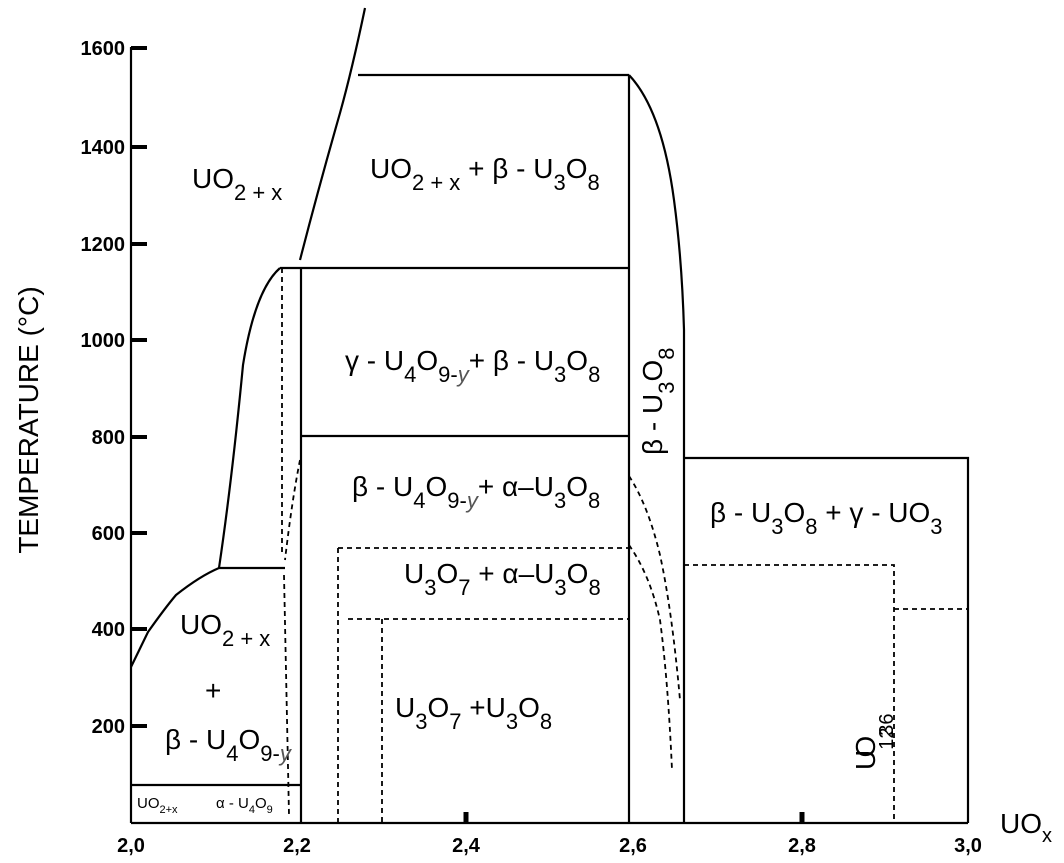  I want to click on y-axis-ticks, so click(139, 387).